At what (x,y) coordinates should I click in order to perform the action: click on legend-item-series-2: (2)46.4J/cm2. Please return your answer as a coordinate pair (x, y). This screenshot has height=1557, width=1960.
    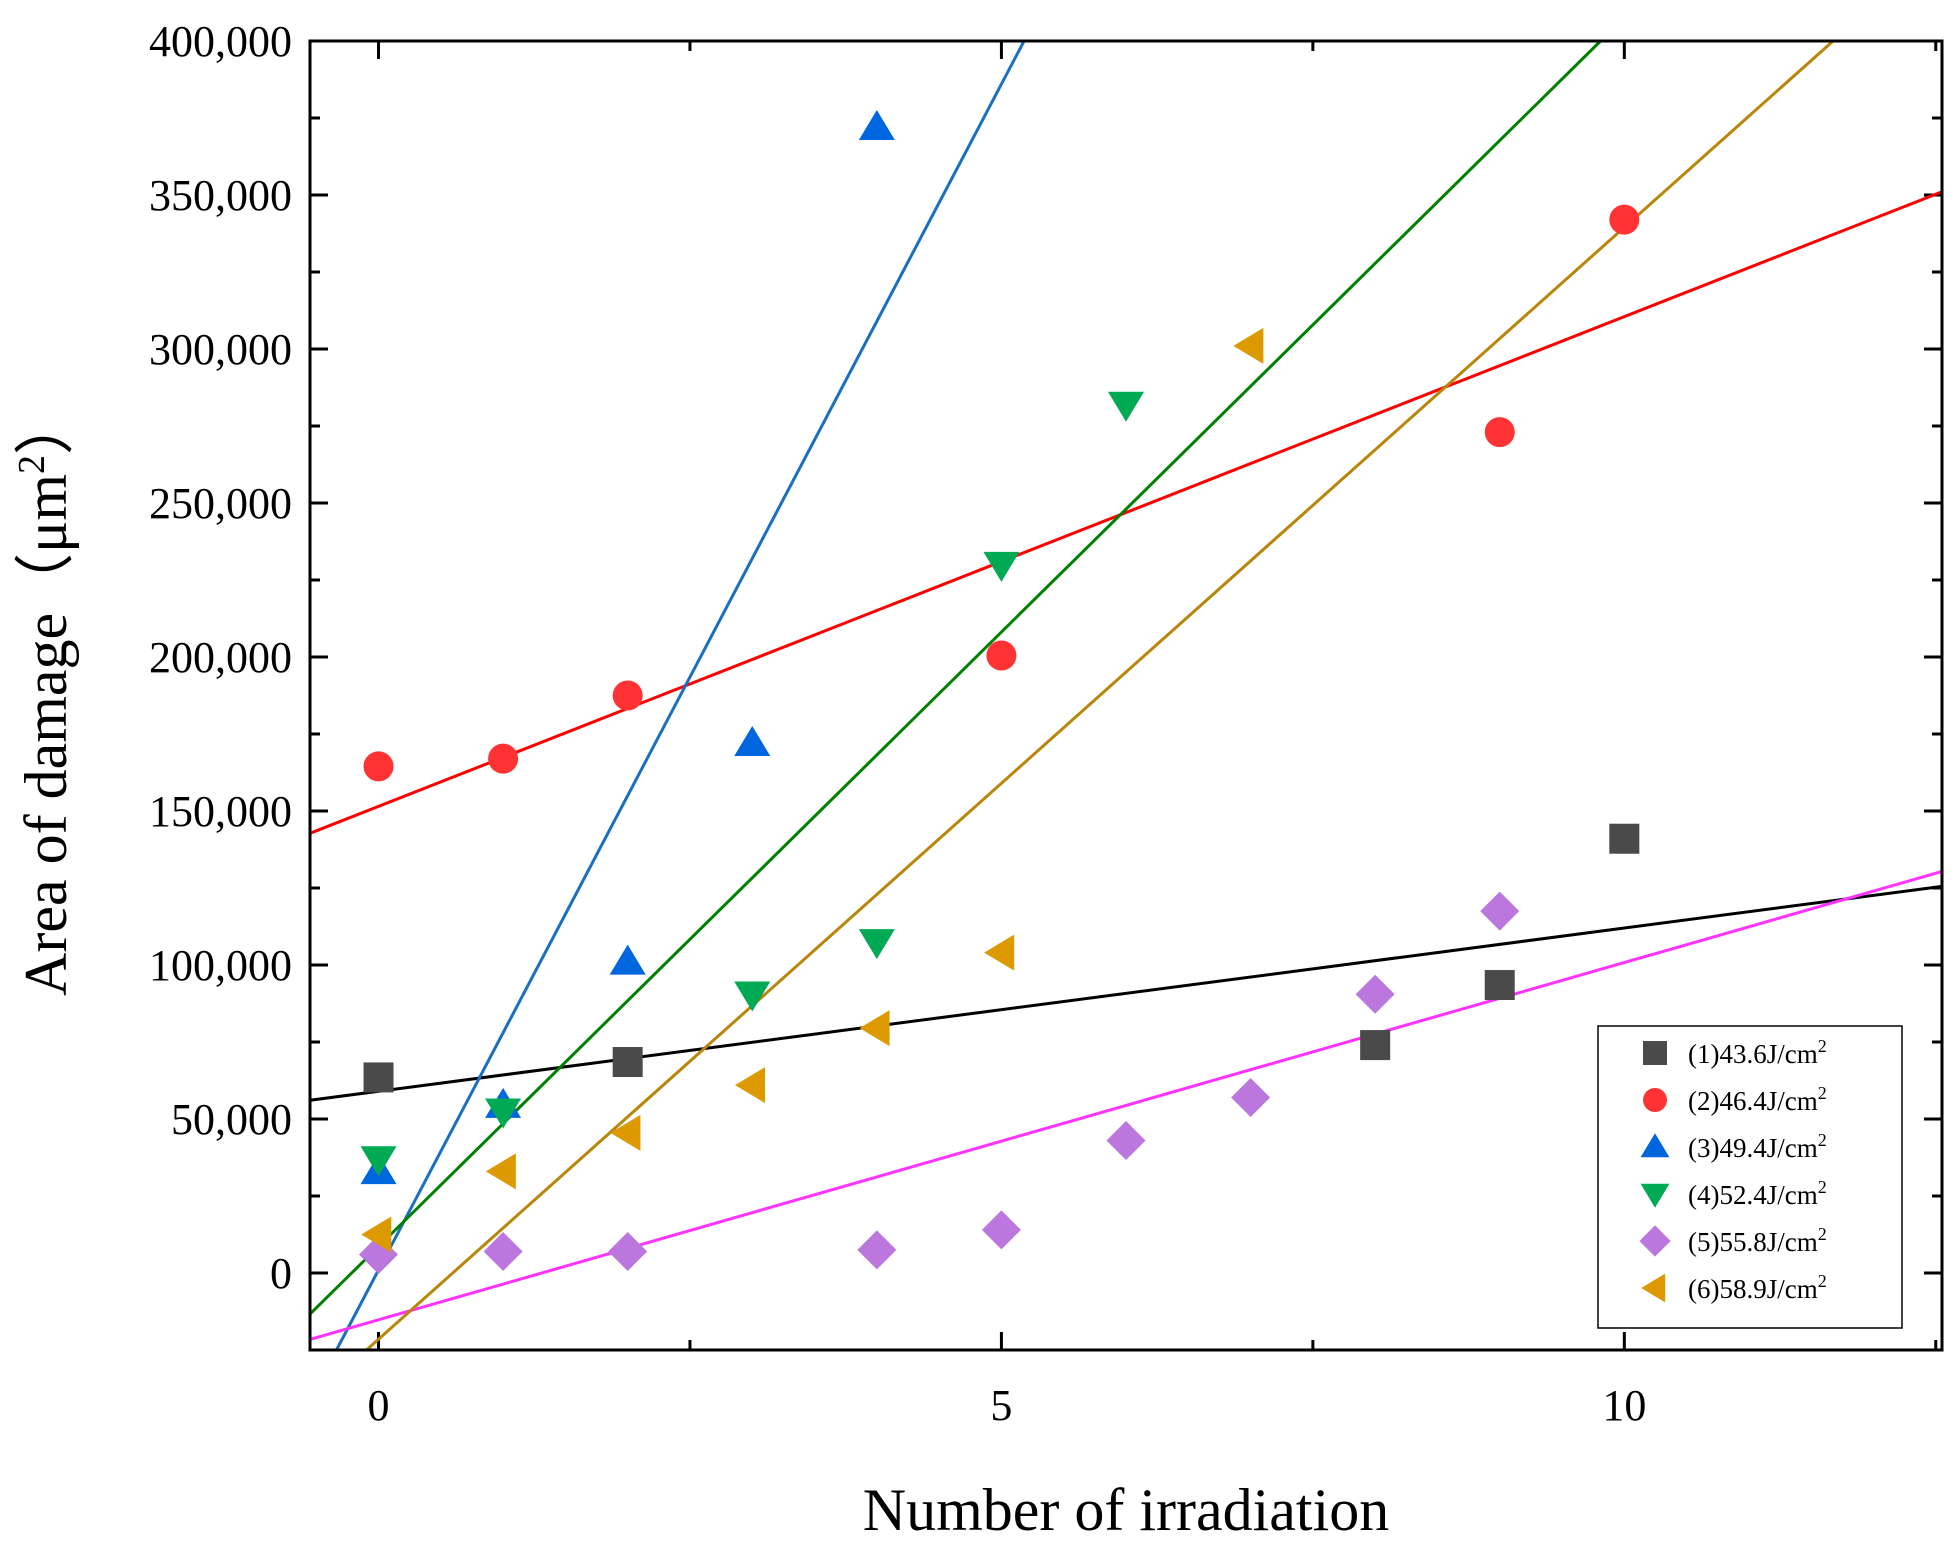
    Looking at the image, I should click on (1735, 1099).